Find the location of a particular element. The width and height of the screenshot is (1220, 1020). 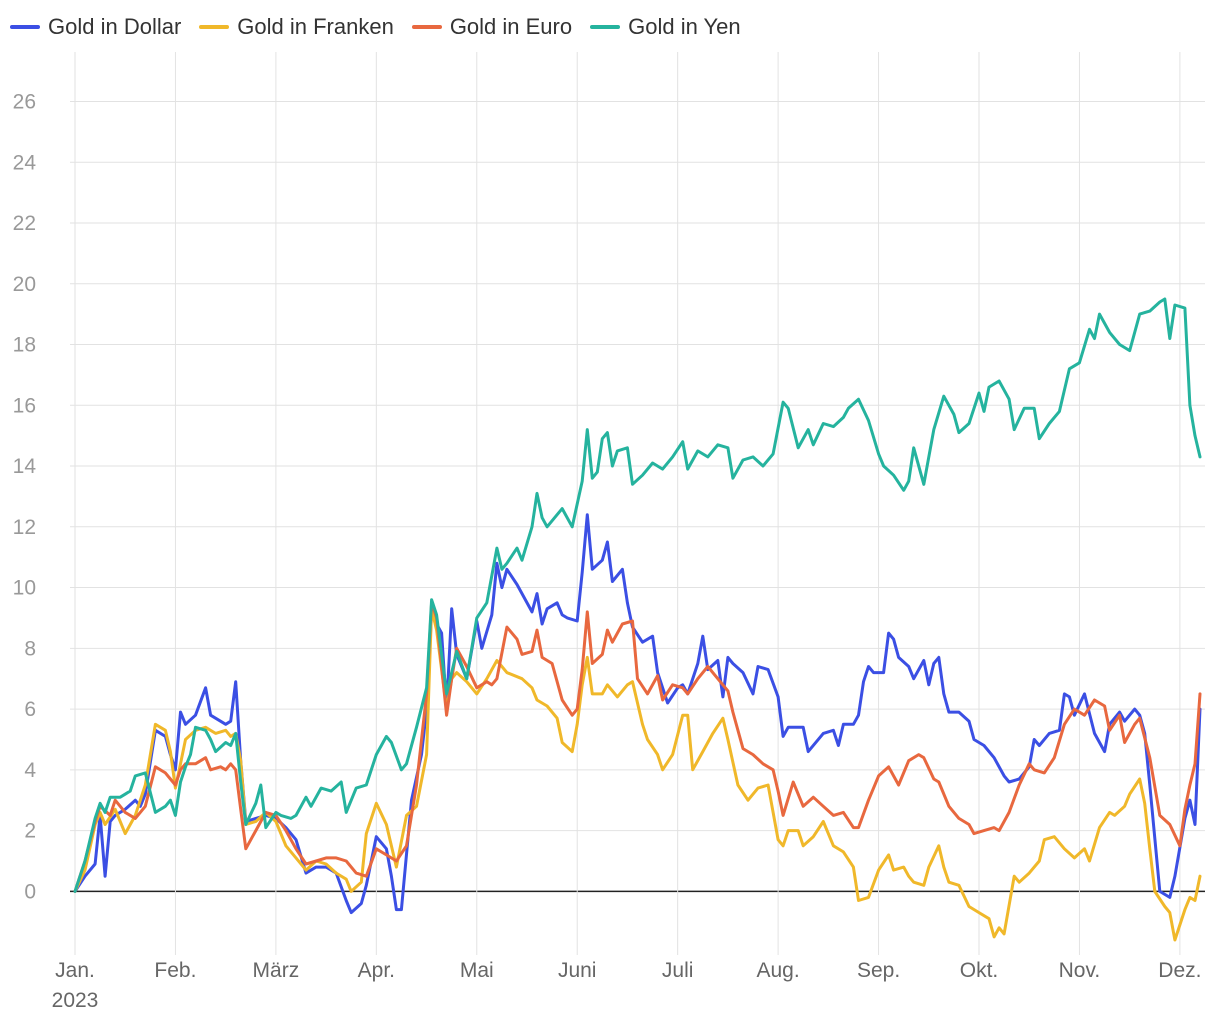

x-tick-label: Juli is located at coordinates (678, 970).